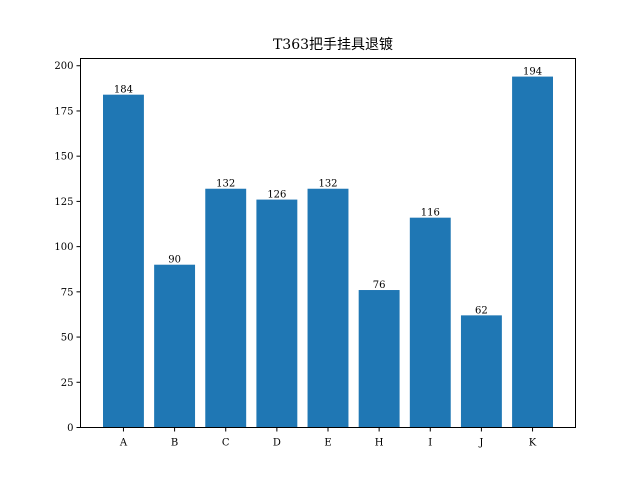  What do you see at coordinates (481, 371) in the screenshot?
I see `bar-J` at bounding box center [481, 371].